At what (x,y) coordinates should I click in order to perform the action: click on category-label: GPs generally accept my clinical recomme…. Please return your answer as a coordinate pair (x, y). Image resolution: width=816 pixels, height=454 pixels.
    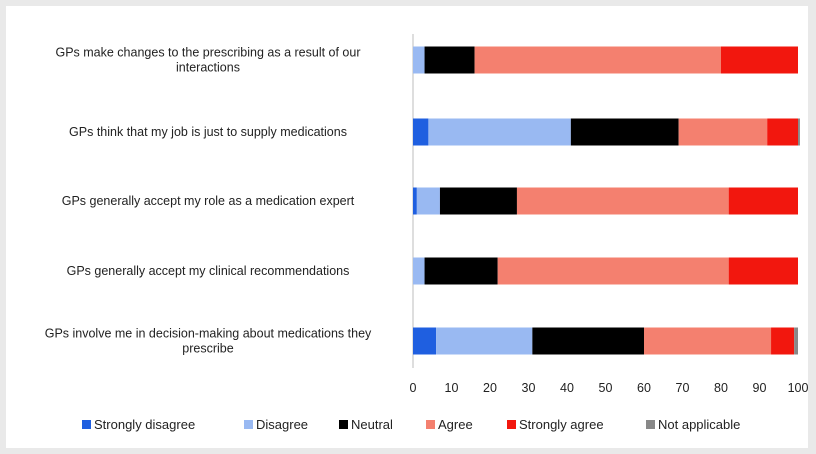
    Looking at the image, I should click on (208, 271).